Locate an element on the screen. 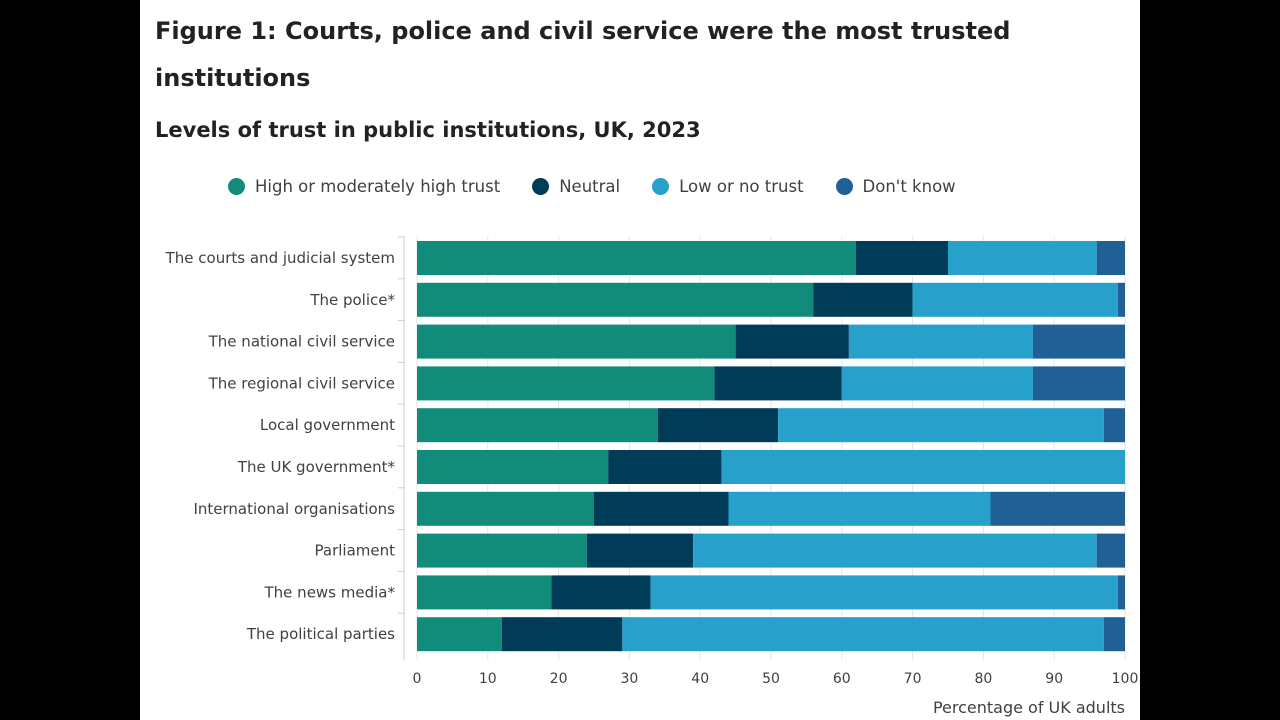 Image resolution: width=1280 pixels, height=720 pixels. x-tick-label: 10 is located at coordinates (488, 679).